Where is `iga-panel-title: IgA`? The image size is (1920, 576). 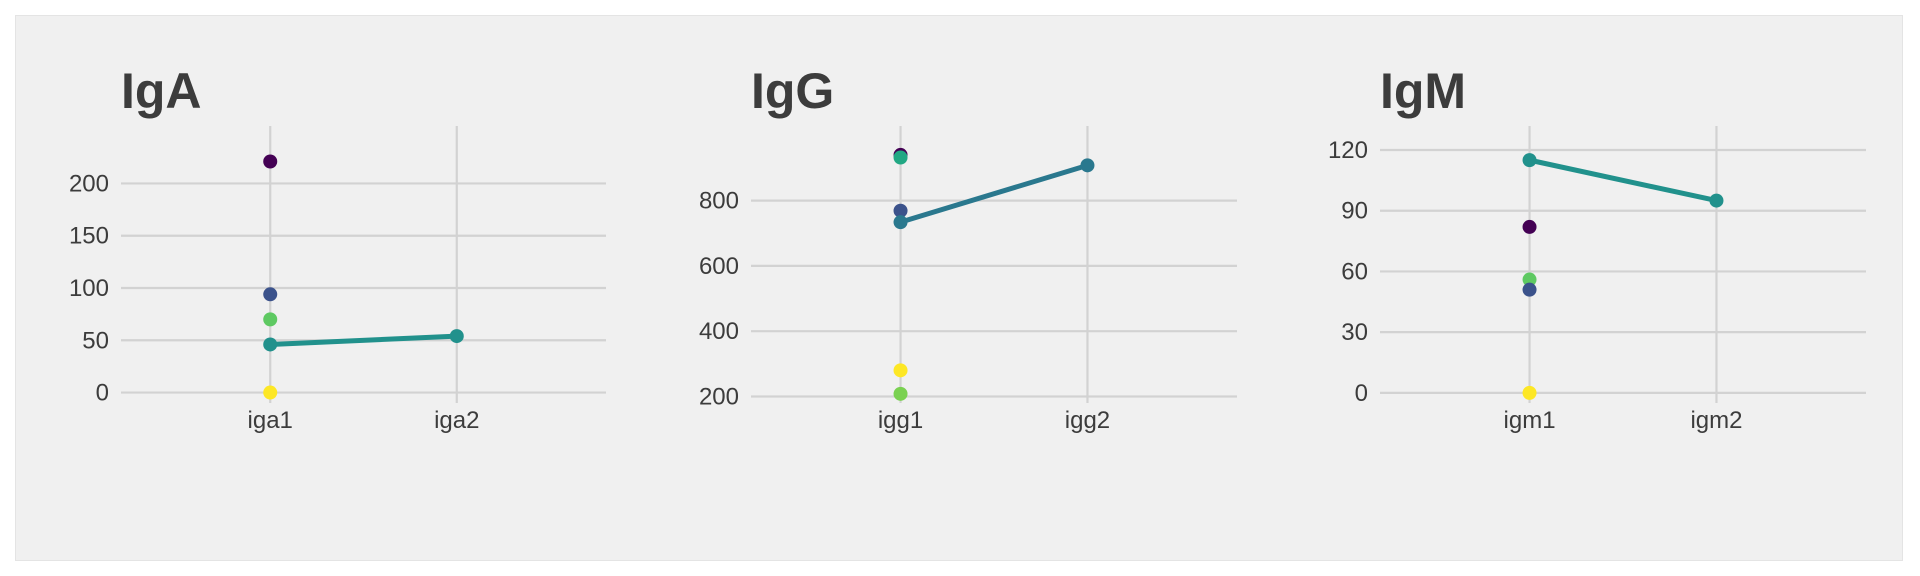 iga-panel-title: IgA is located at coordinates (161, 91).